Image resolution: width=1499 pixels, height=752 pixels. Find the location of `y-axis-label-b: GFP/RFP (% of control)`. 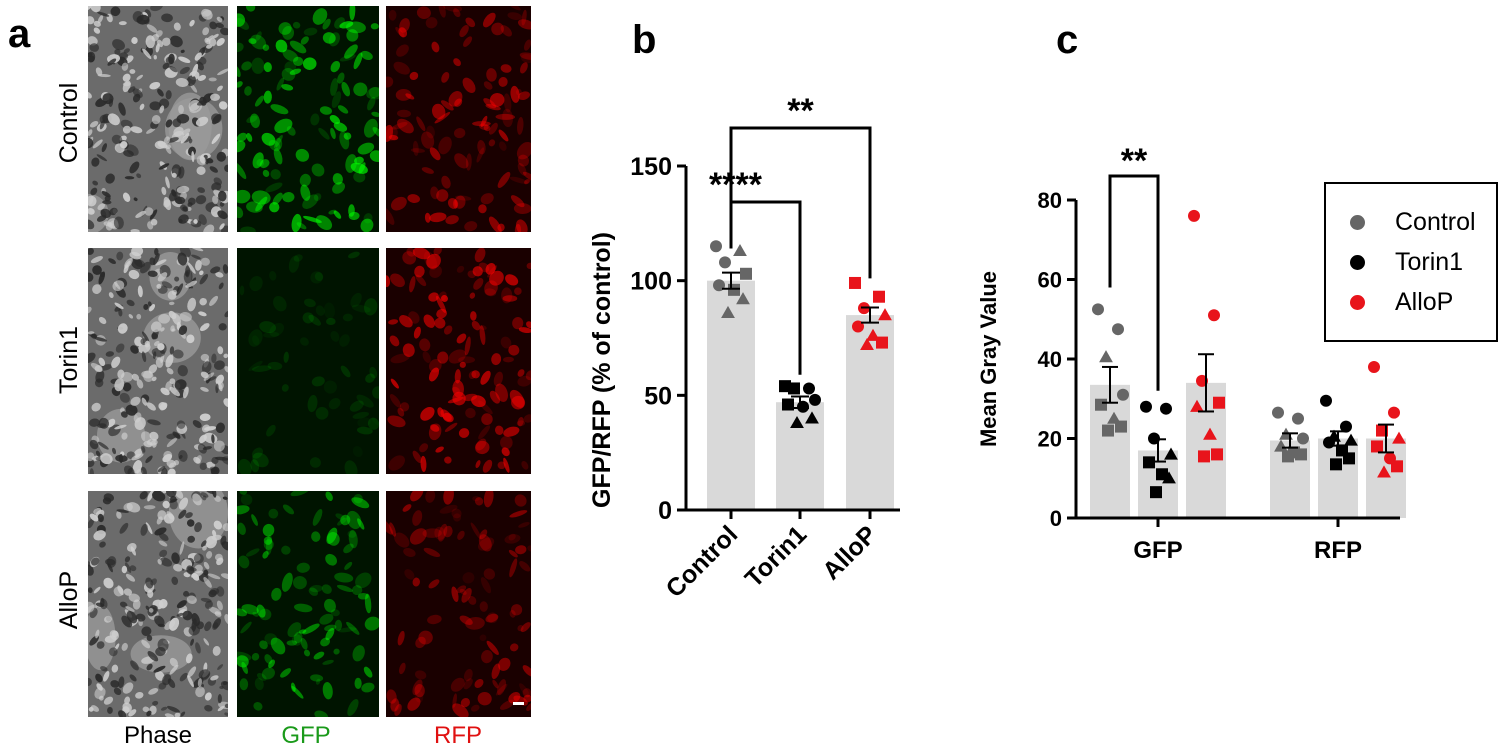

y-axis-label-b: GFP/RFP (% of control) is located at coordinates (602, 370).